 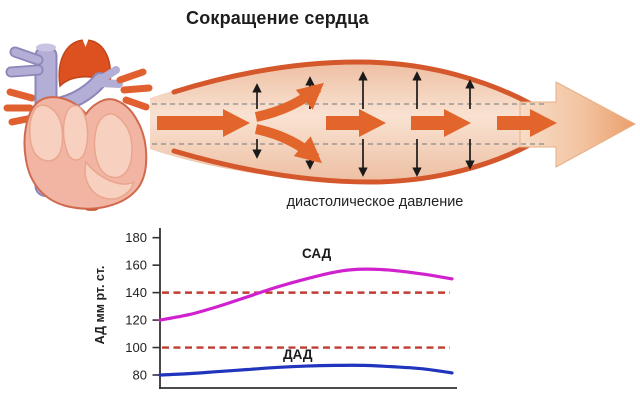 I want to click on outflow-arrow, so click(x=578, y=124).